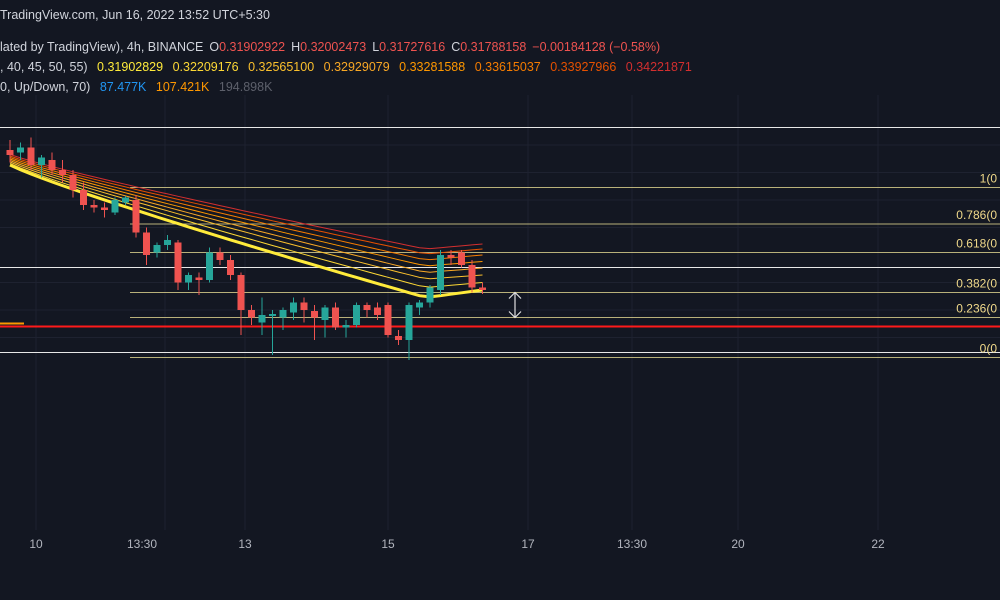  What do you see at coordinates (528, 544) in the screenshot?
I see `x-axis-tick-label: 17` at bounding box center [528, 544].